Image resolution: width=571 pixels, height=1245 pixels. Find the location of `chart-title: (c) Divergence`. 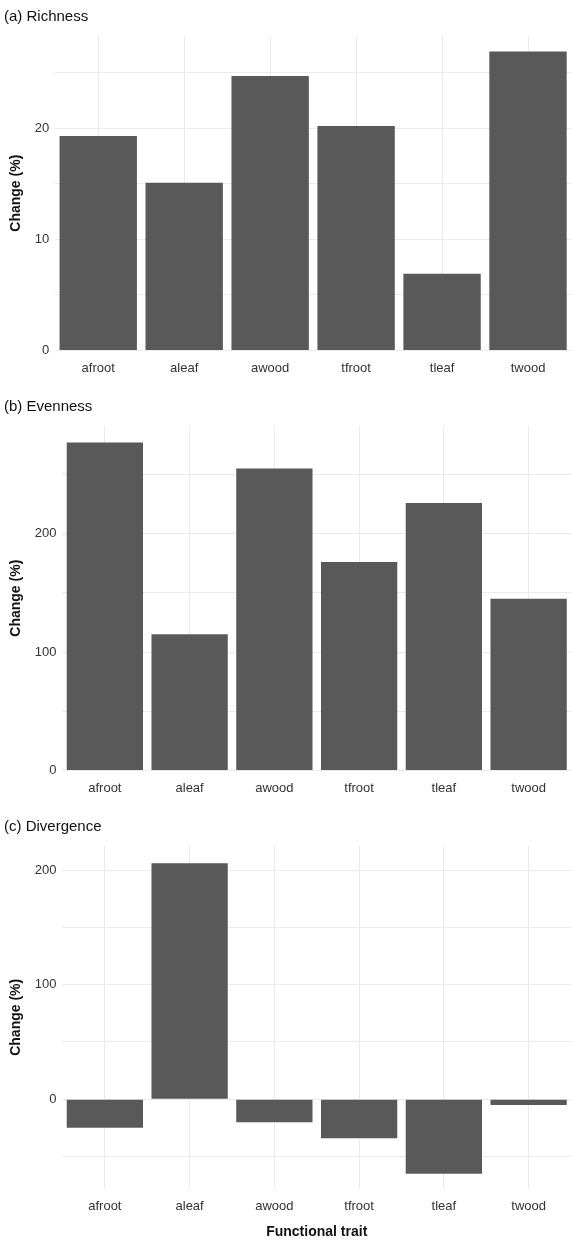

chart-title: (c) Divergence is located at coordinates (53, 826).